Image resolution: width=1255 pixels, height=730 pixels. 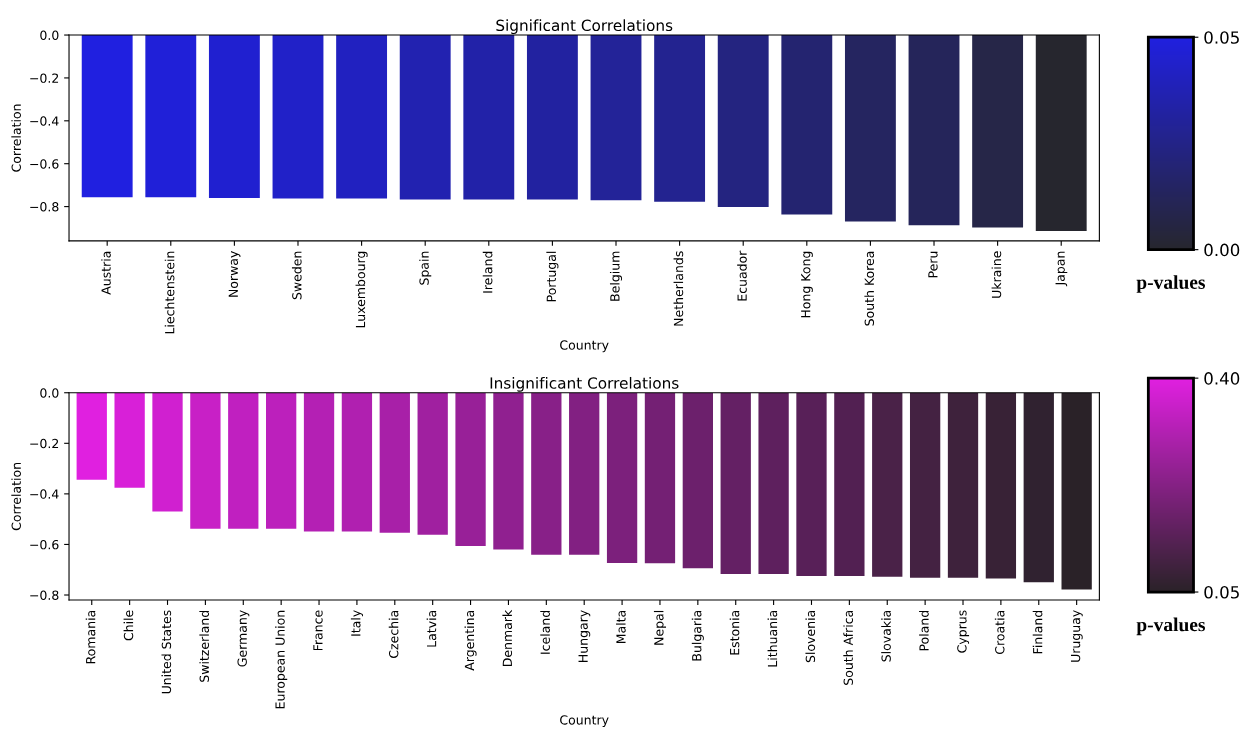 I want to click on x-tick-label: Sweden, so click(x=296, y=275).